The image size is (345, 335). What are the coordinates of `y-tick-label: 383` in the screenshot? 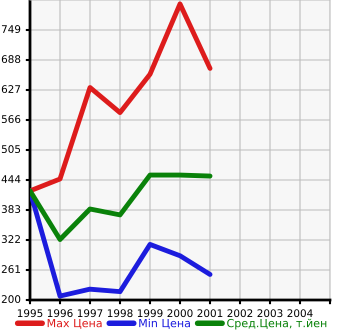 It's located at (11, 209).